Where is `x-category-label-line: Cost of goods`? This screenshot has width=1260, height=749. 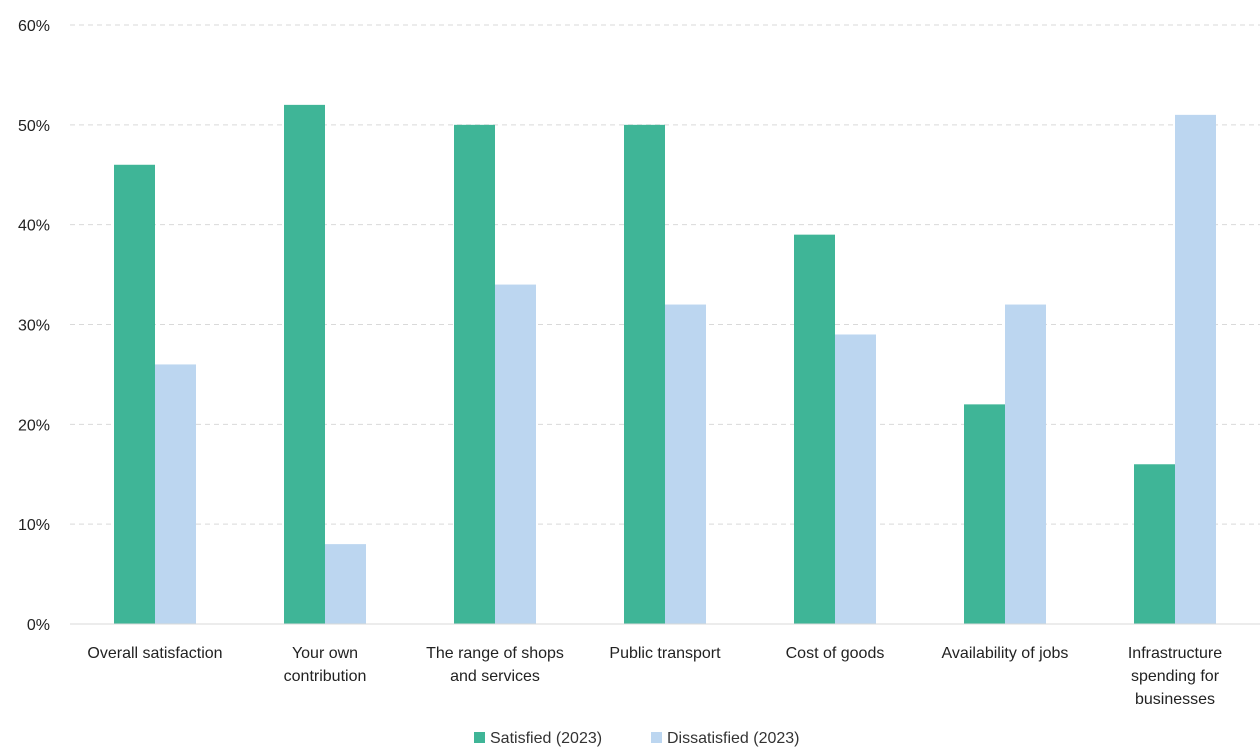 x-category-label-line: Cost of goods is located at coordinates (835, 653).